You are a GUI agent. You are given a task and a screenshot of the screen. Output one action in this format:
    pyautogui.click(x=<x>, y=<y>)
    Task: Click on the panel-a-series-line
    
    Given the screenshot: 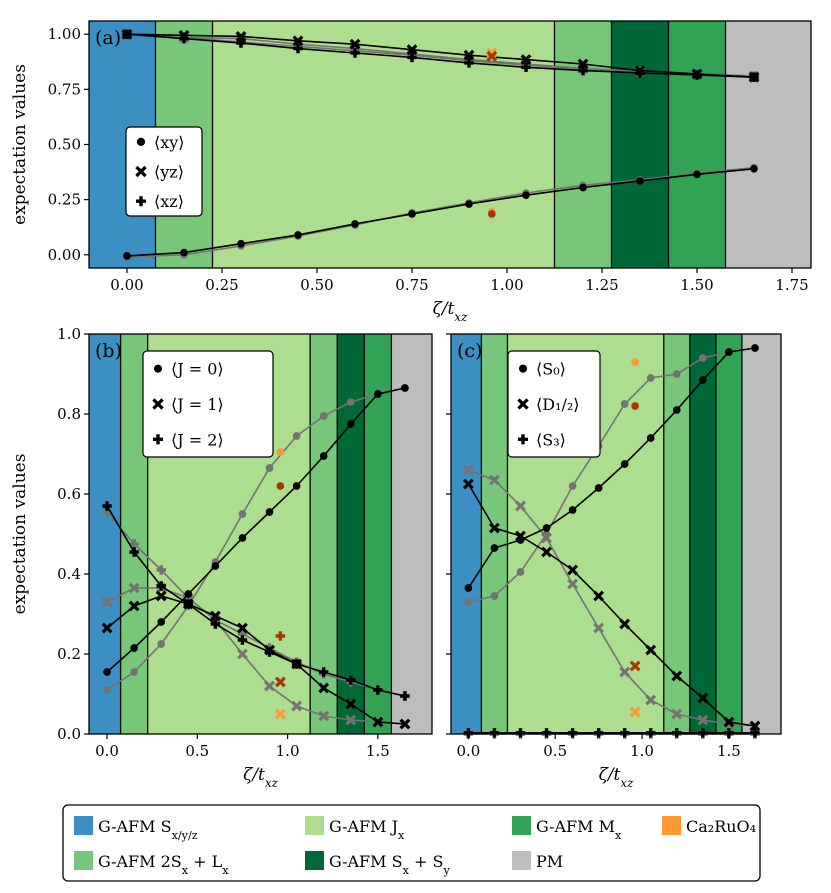 What is the action you would take?
    pyautogui.click(x=440, y=55)
    